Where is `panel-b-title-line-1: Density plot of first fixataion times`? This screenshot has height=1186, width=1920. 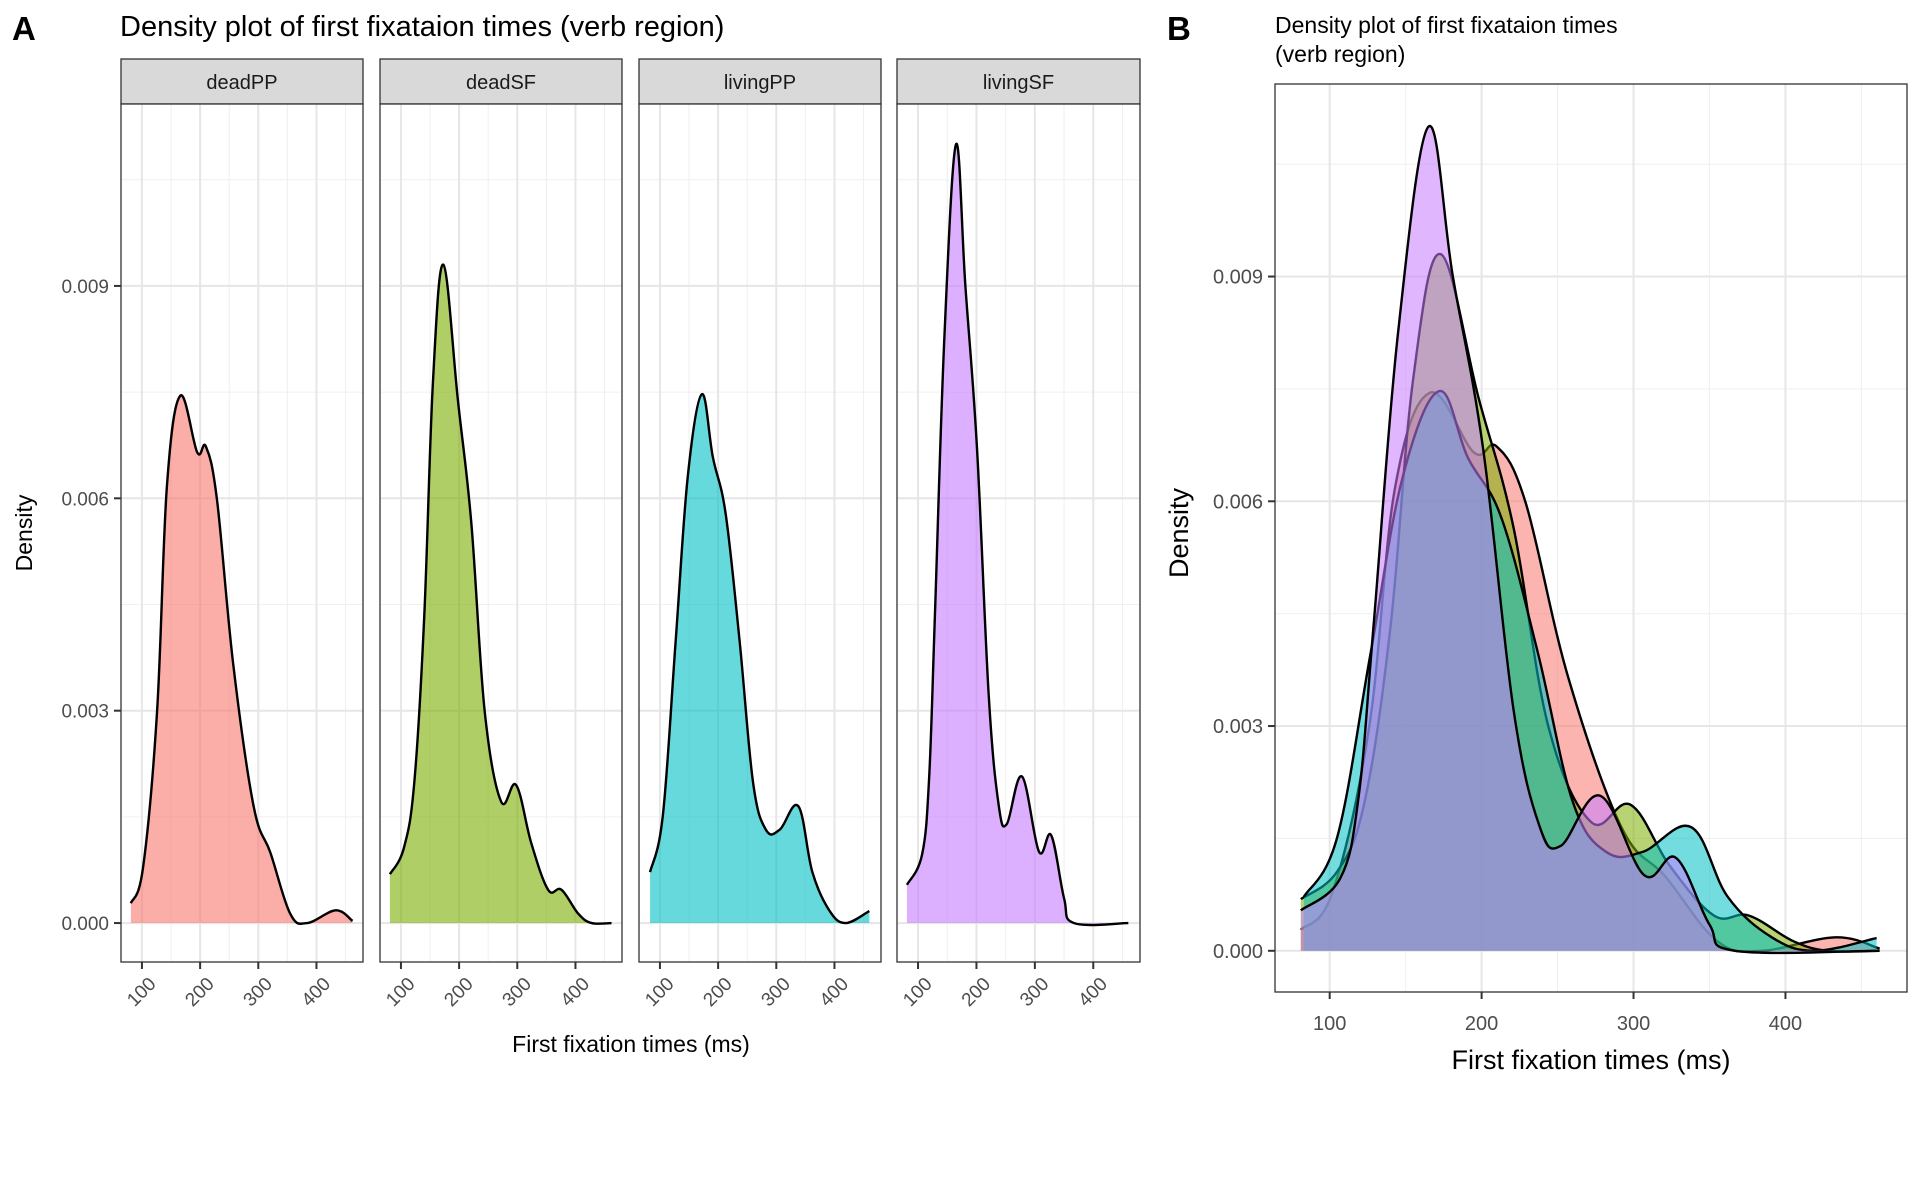
panel-b-title-line-1: Density plot of first fixataion times is located at coordinates (1446, 25).